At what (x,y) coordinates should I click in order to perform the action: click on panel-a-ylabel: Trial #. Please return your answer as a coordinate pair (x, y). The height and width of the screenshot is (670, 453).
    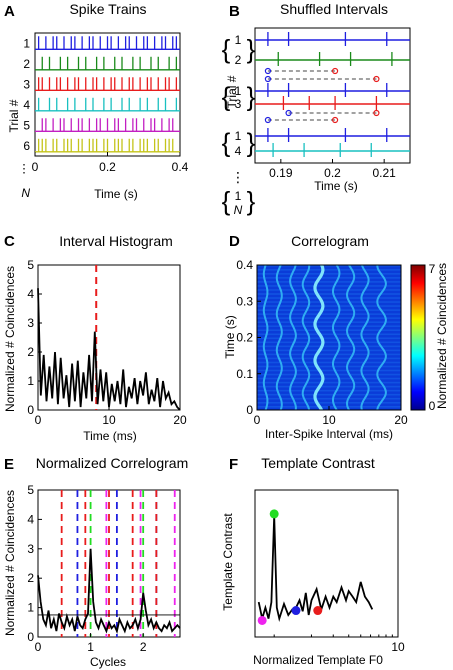
    Looking at the image, I should click on (14, 115).